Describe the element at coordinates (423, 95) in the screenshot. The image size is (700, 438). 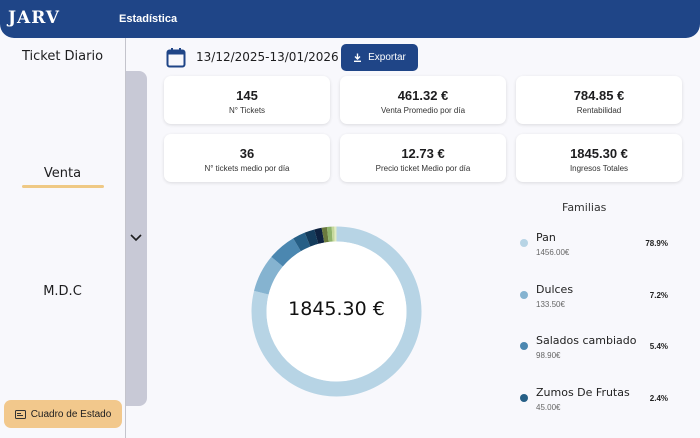
I see `kpi-value: 461.32 €` at that location.